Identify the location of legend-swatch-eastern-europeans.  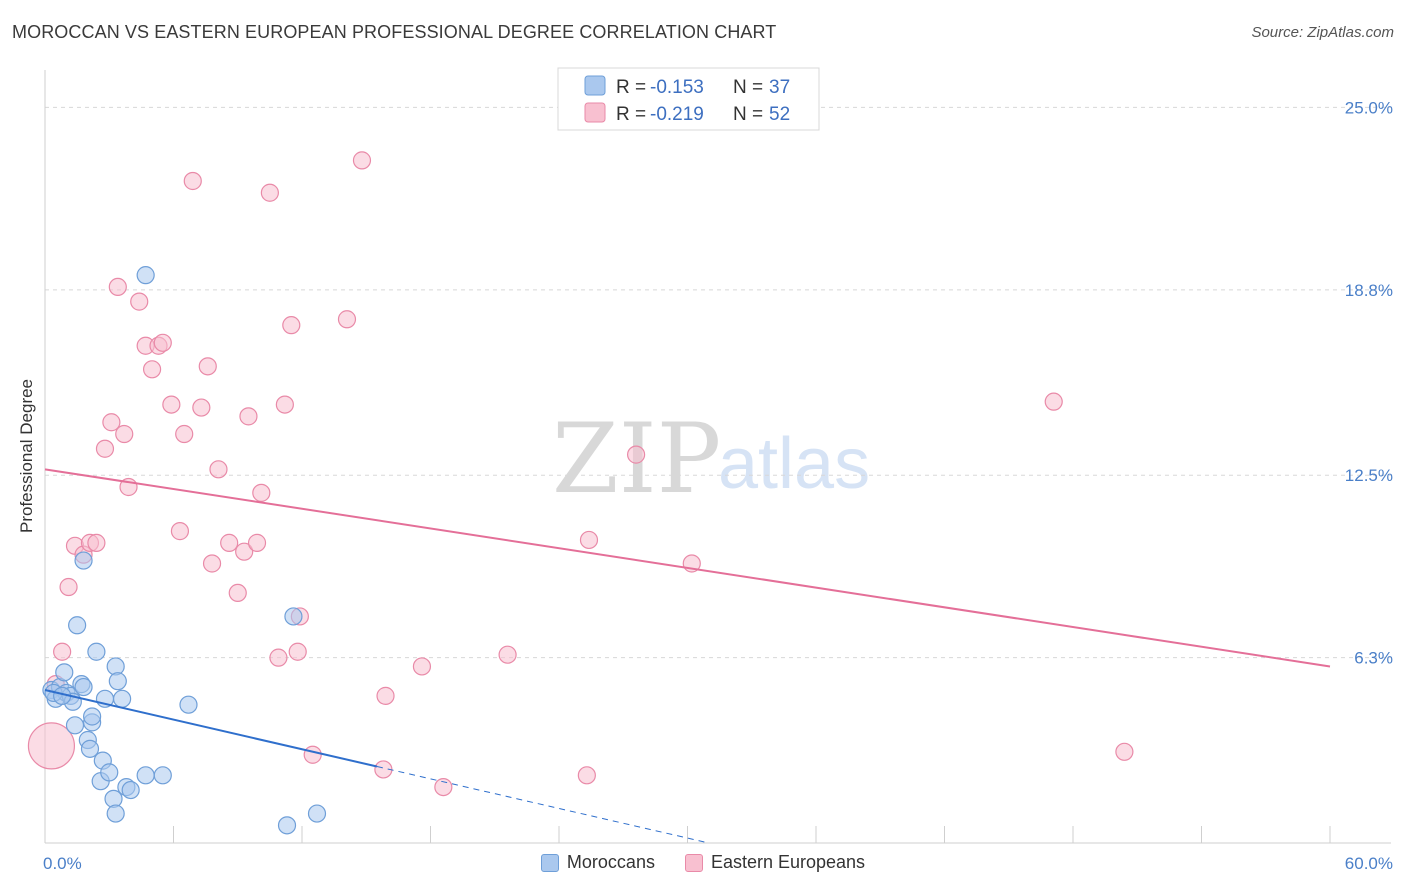
(595, 112).